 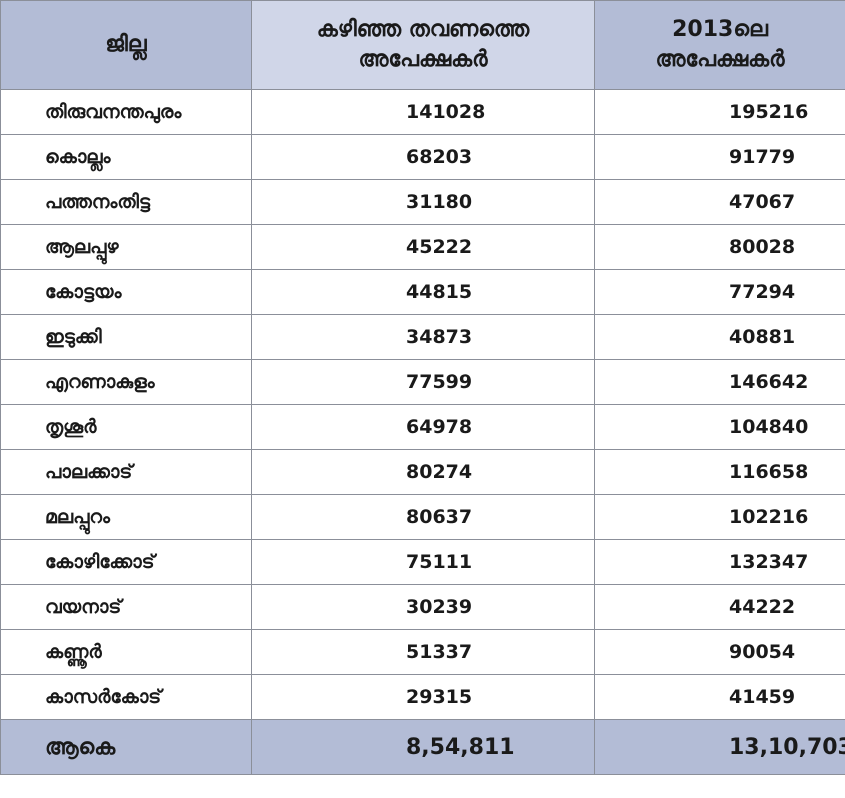 What do you see at coordinates (719, 157) in the screenshot?
I see `count-2013: 91779` at bounding box center [719, 157].